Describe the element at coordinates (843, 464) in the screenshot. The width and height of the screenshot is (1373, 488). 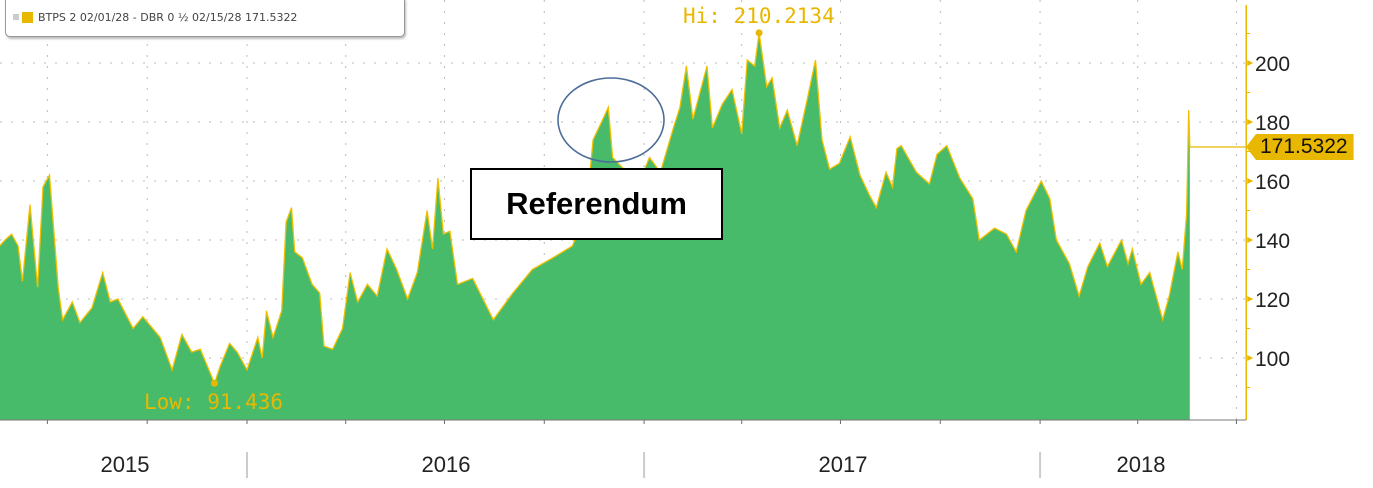
I see `x-tick-label-2017: 2017` at that location.